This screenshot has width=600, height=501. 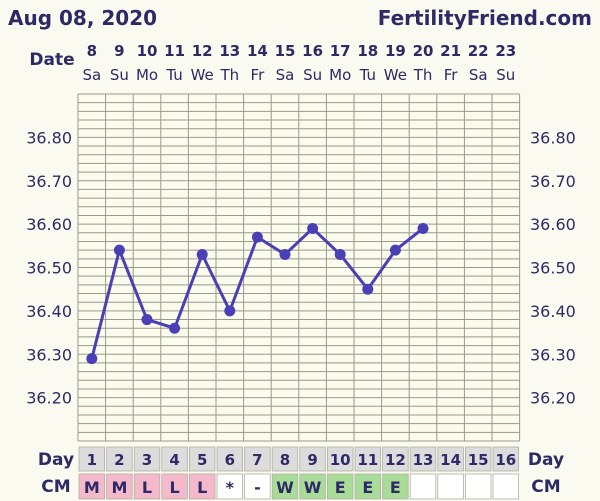 I want to click on weekday-label: Tu, so click(x=173, y=75).